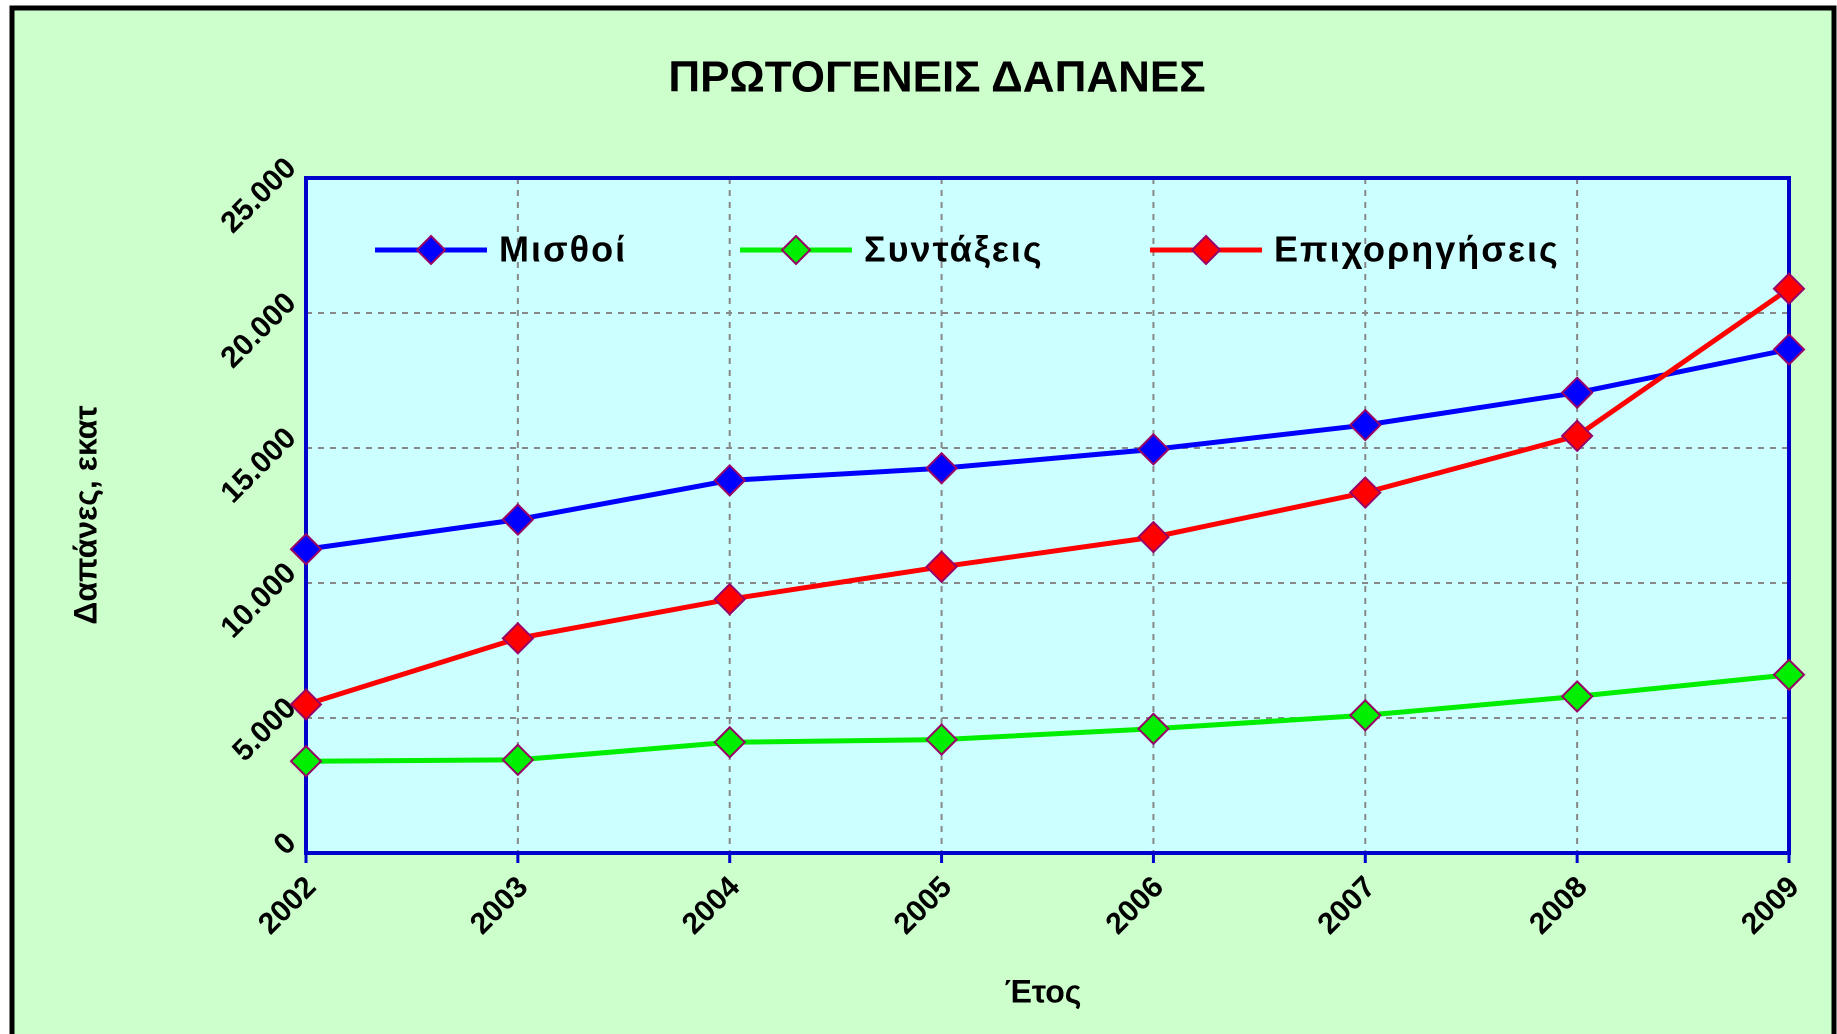 The width and height of the screenshot is (1837, 1034). I want to click on chart-title: ΠΡΩΤΟΓΕΝΕΙΣ ΔΑΠΑΝΕΣ, so click(936, 77).